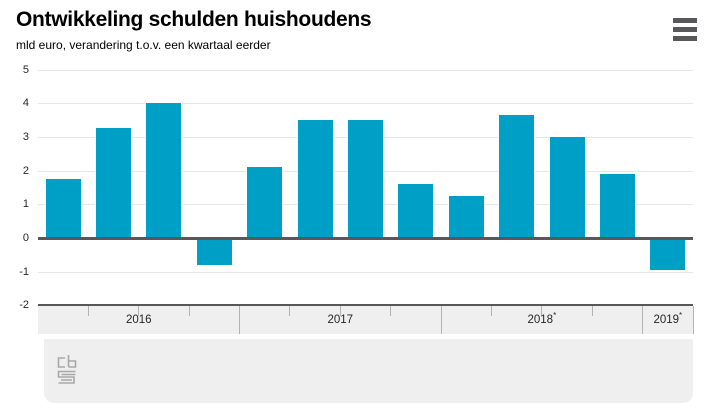 This screenshot has width=718, height=415. I want to click on y-axis-label: -1, so click(24, 271).